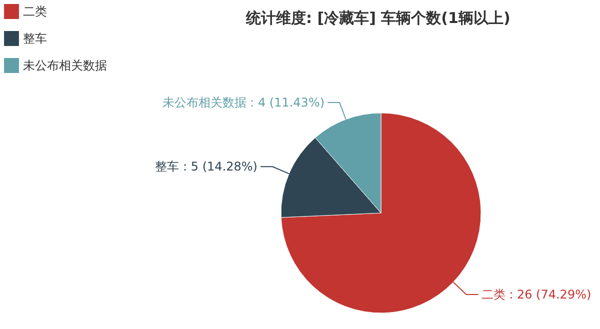  Describe the element at coordinates (377, 18) in the screenshot. I see `chart-title: 统计维度: [冷藏车] 车辆个数(1辆以上)` at that location.